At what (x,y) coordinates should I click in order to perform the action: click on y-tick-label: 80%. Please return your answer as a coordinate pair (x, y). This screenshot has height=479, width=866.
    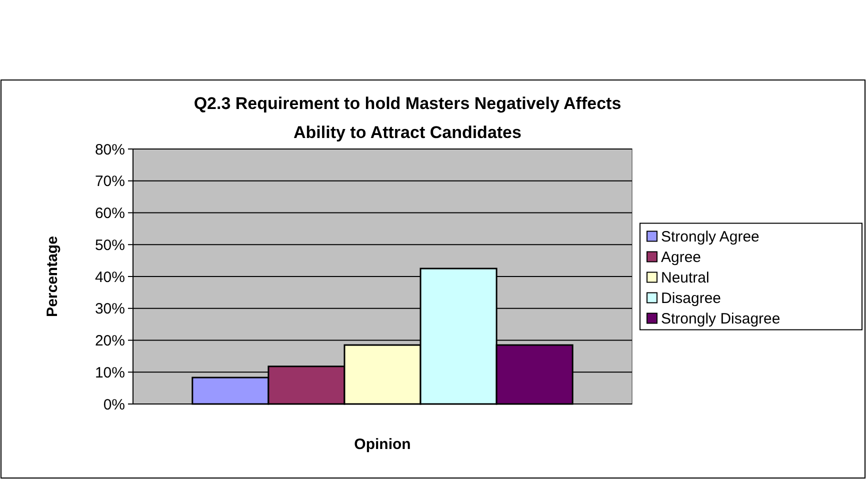
    Looking at the image, I should click on (109, 149).